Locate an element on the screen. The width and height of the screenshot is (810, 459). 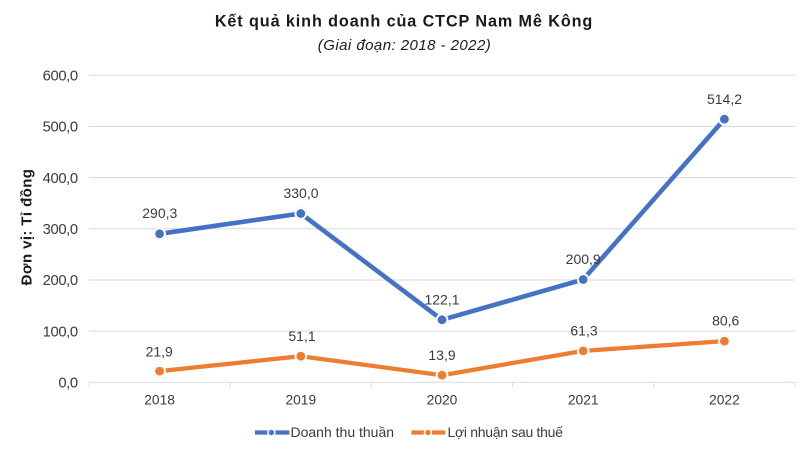
svg-text:Kết quả kinh doanh của CTCP Na: Kết quả kinh doanh của CTCP Nam Mê Kông is located at coordinates (404, 21).